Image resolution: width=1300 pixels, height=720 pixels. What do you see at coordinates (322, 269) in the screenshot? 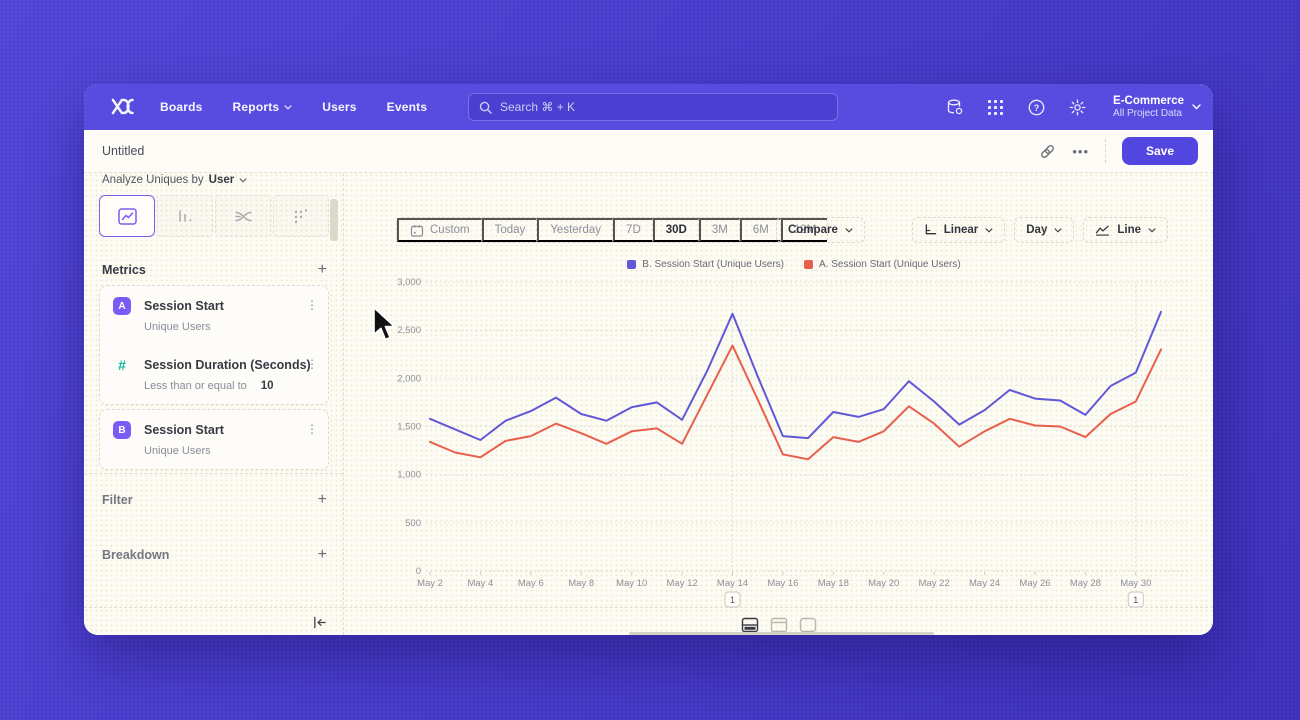
I see `add-metric-button: +` at bounding box center [322, 269].